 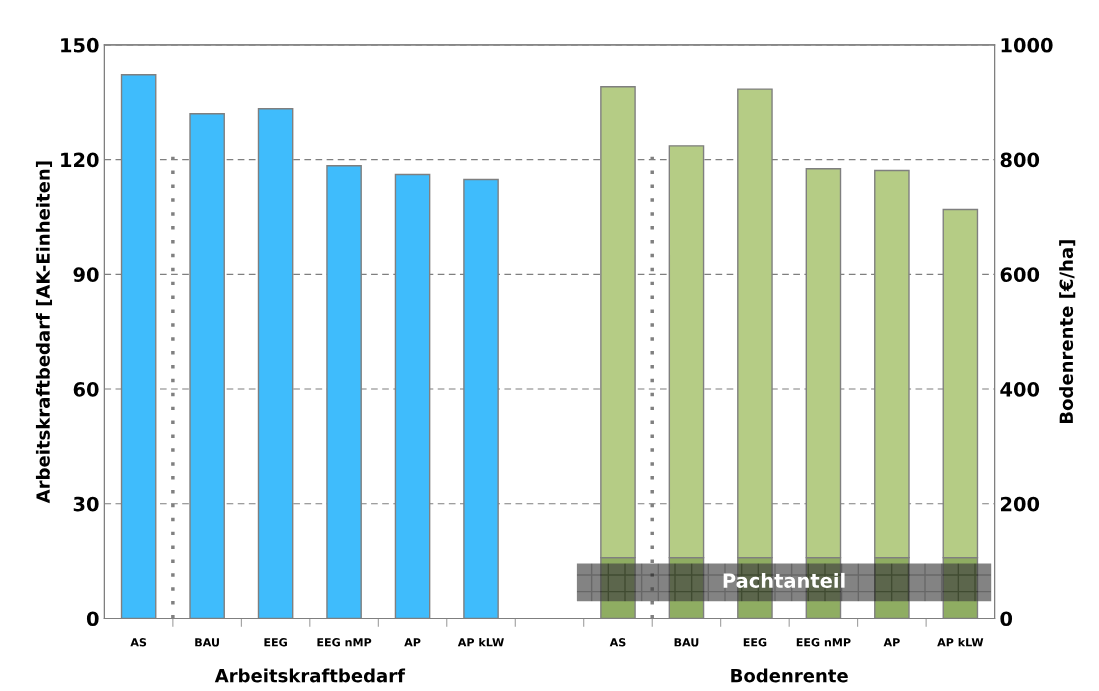 What do you see at coordinates (44, 332) in the screenshot?
I see `y-axis-title: Arbeitskraftbedarf [AK-Einheiten]` at bounding box center [44, 332].